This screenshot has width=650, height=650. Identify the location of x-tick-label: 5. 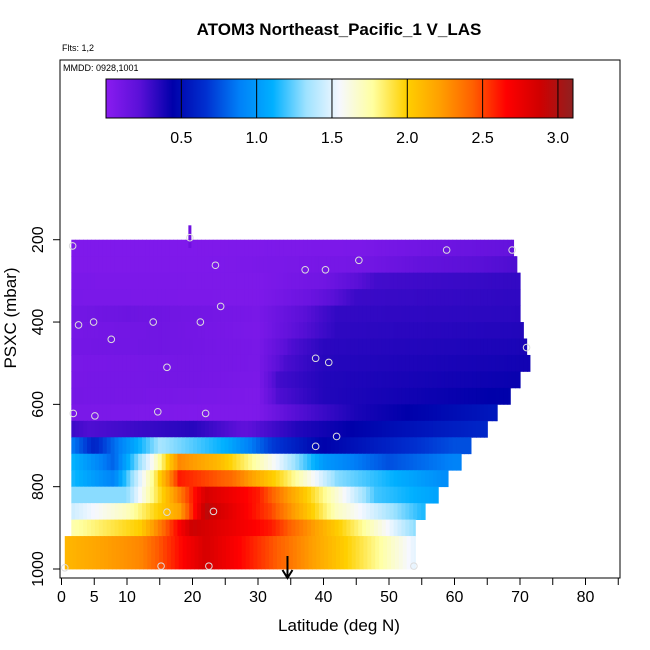
(94, 597).